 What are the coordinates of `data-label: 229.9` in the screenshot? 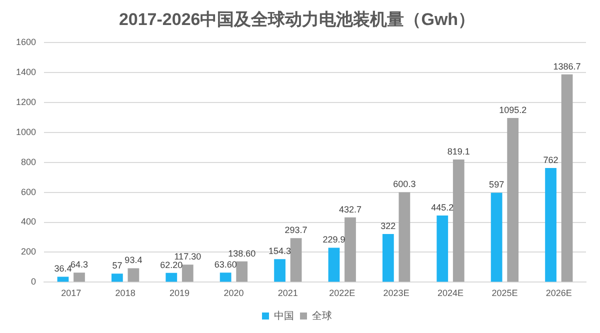 It's located at (334, 239).